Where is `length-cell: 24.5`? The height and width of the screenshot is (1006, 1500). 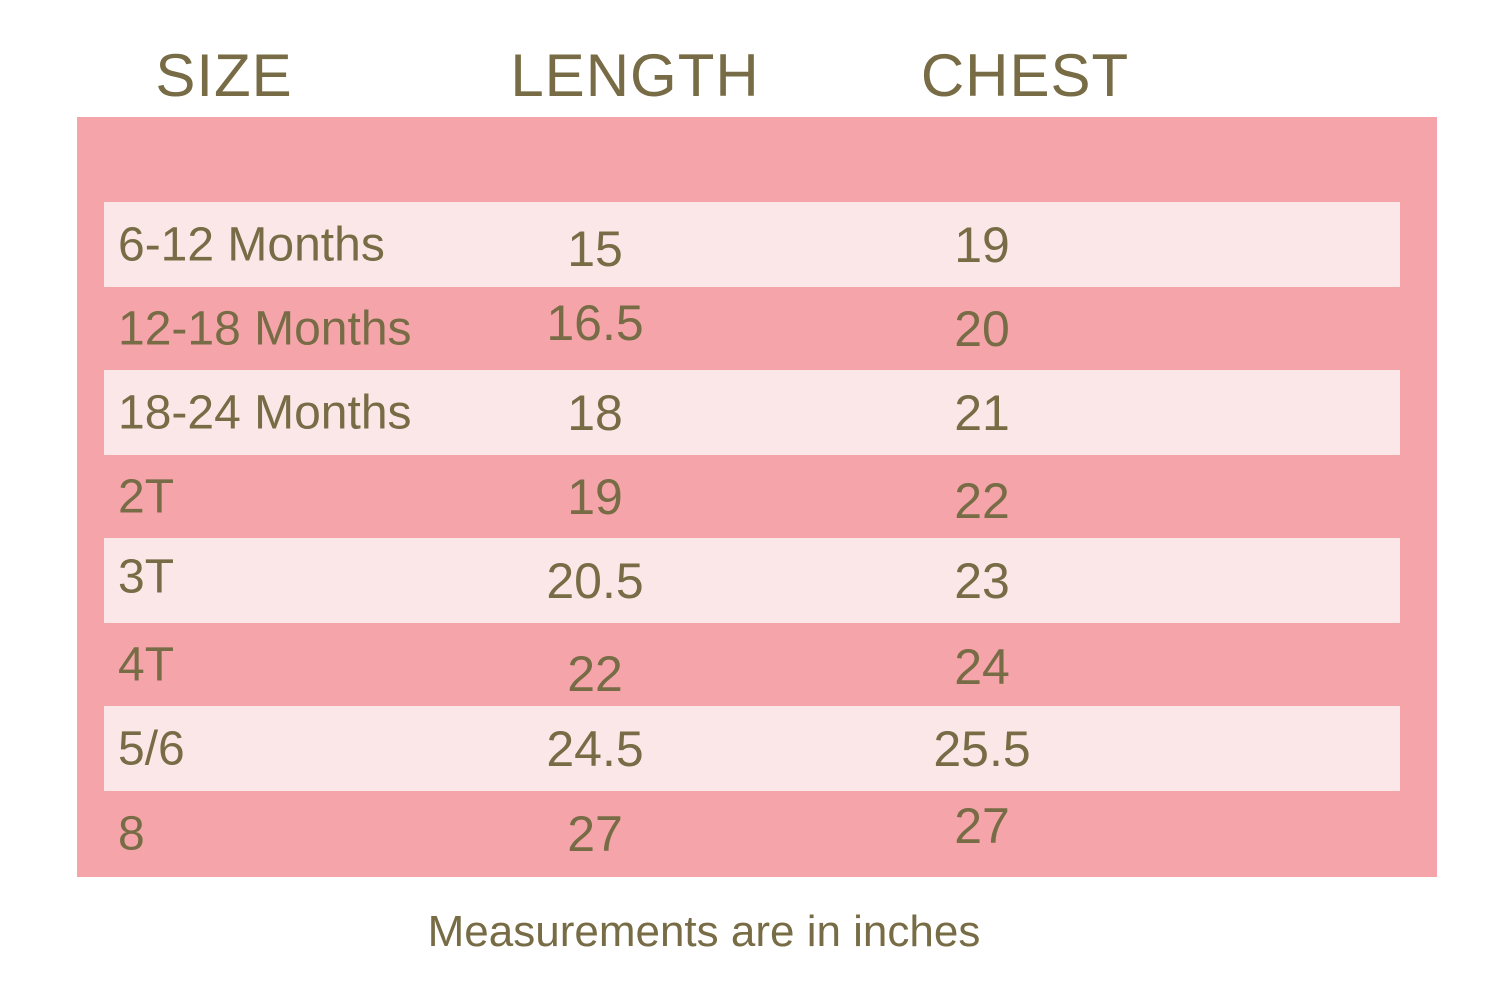
length-cell: 24.5 is located at coordinates (595, 748).